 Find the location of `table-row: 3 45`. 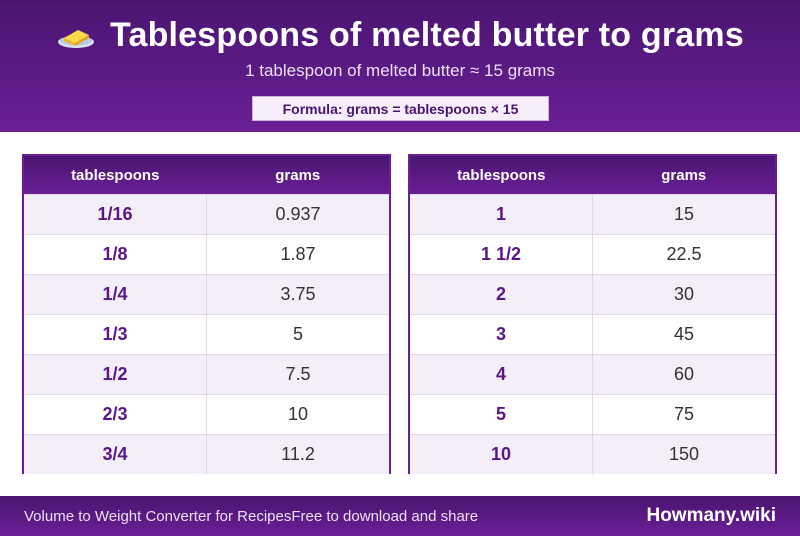

table-row: 3 45 is located at coordinates (592, 334).